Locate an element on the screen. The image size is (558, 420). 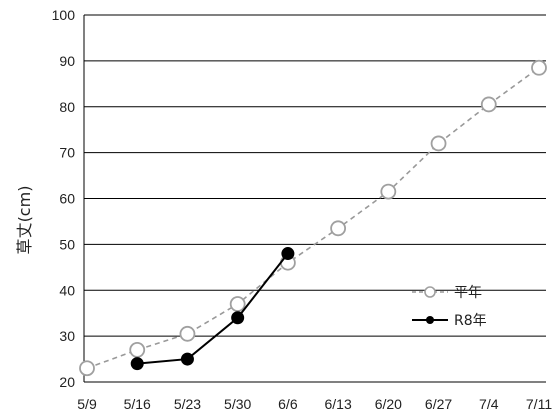
legend-label: 平年 is located at coordinates (468, 293).